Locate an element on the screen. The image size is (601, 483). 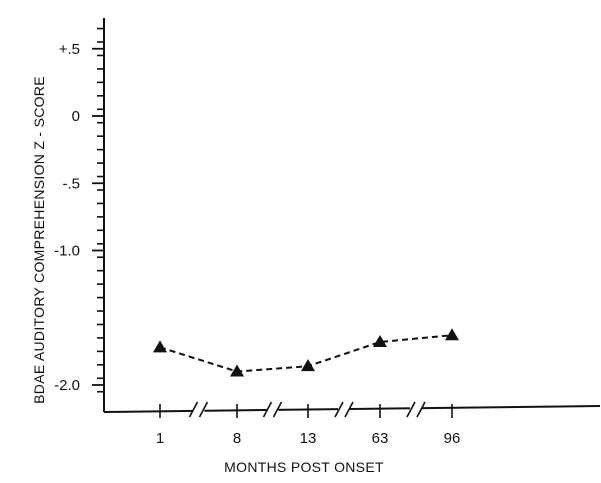
x-tick-label: 8 is located at coordinates (237, 438).